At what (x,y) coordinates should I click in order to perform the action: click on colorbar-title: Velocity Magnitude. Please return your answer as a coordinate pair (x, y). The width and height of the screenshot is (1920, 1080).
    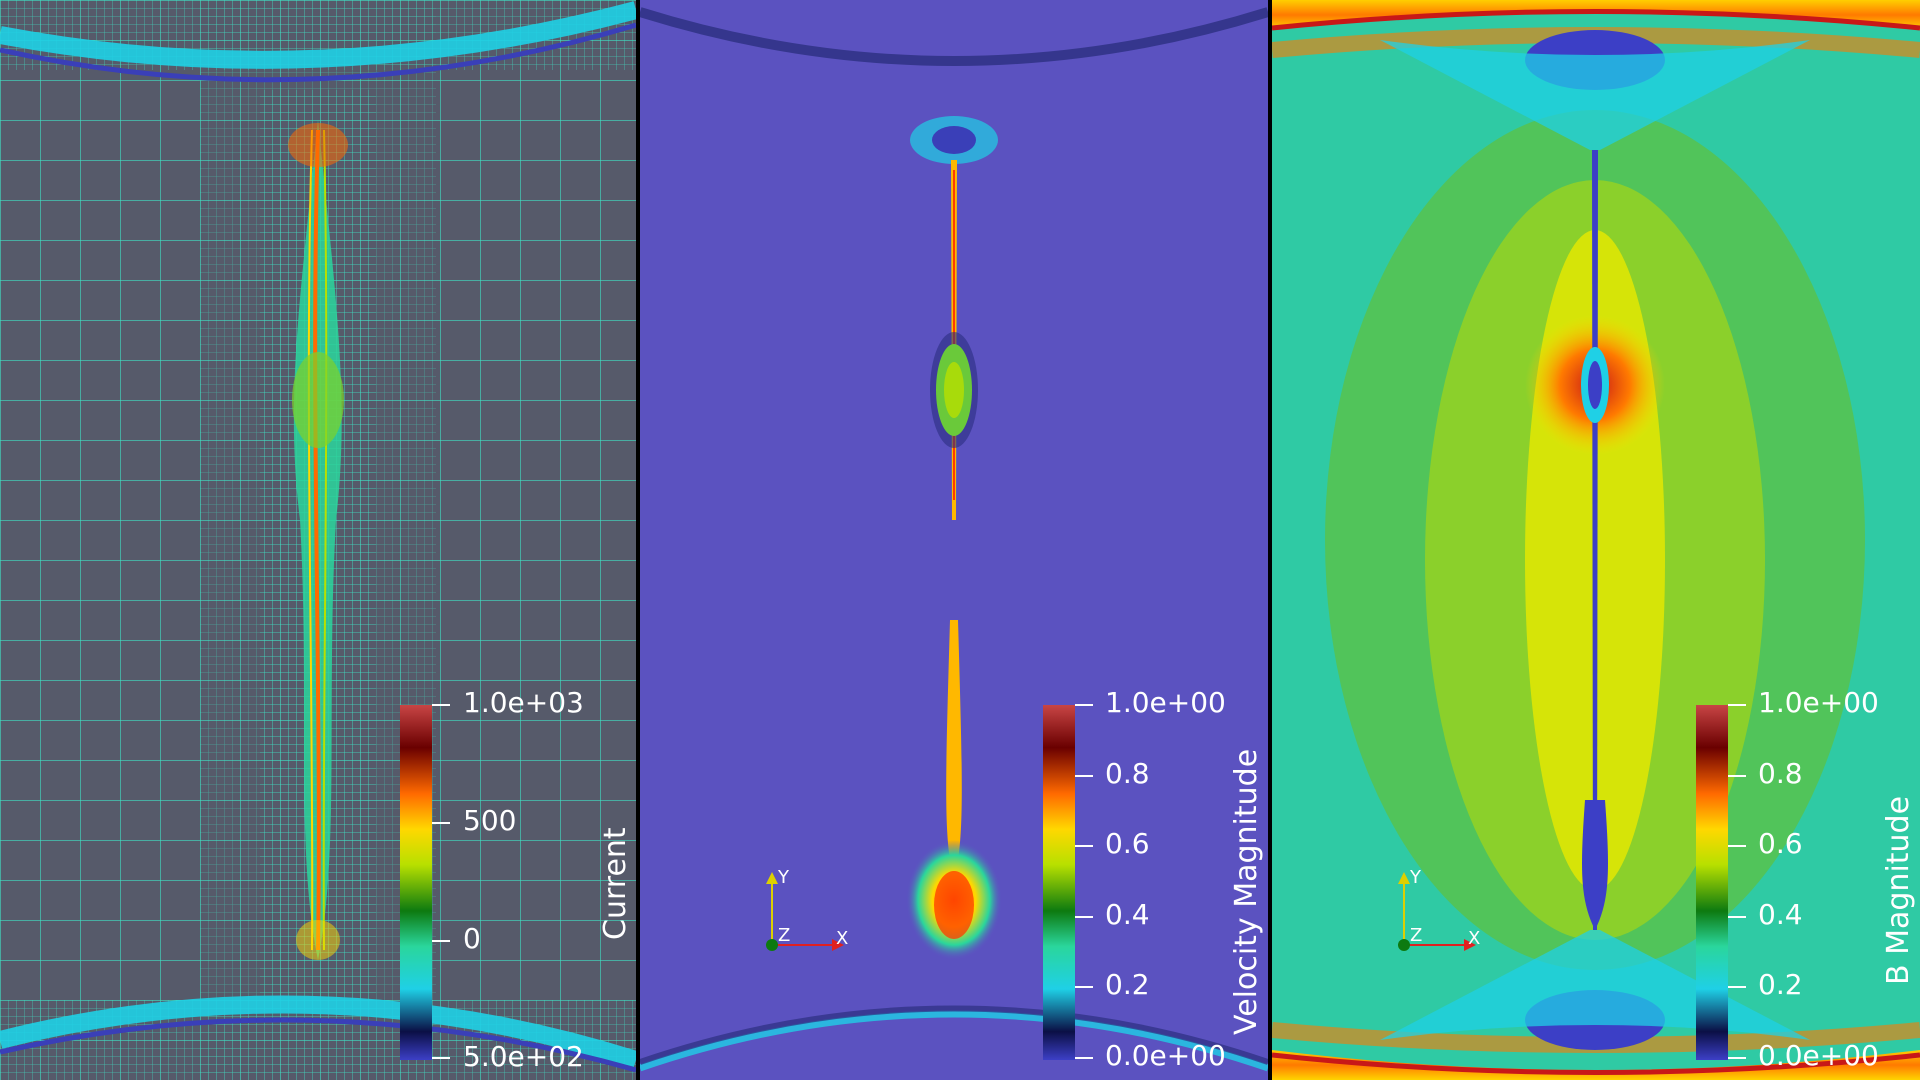
    Looking at the image, I should click on (1246, 892).